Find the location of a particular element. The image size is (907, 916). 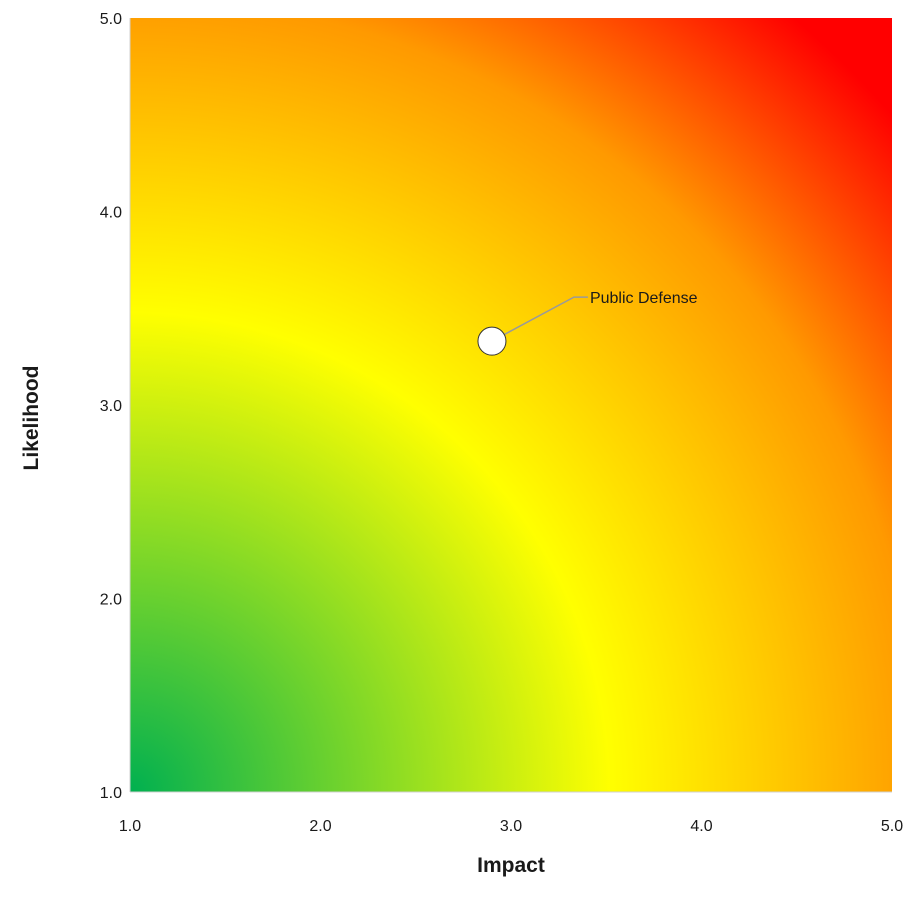

data-point is located at coordinates (492, 341).